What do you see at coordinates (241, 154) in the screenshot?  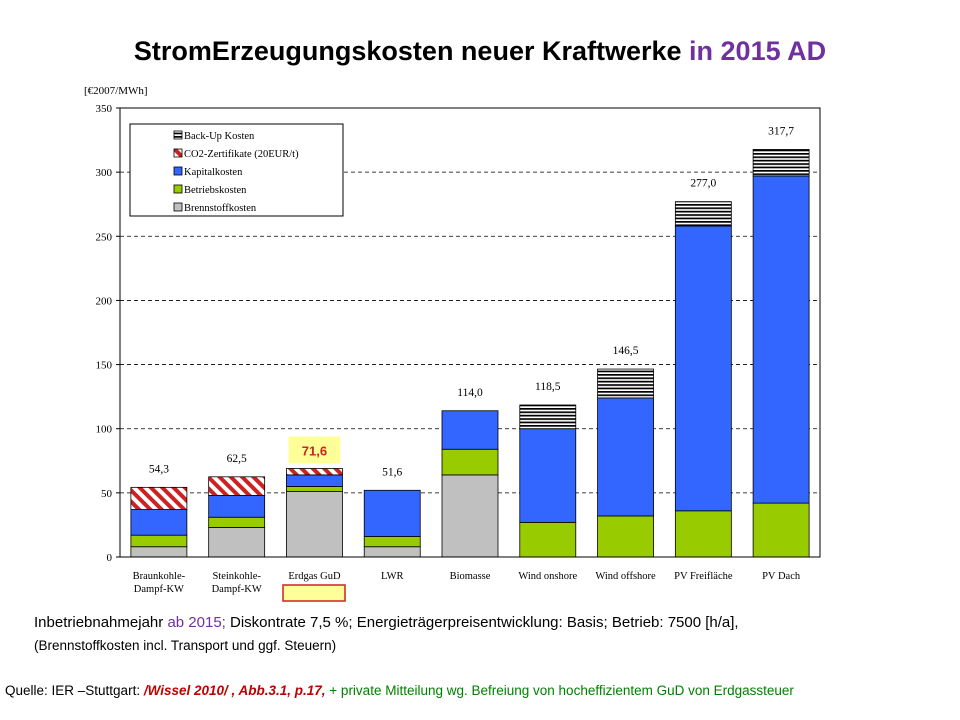 I see `legend-label: CO2-Zertifikate (20EUR/t)` at bounding box center [241, 154].